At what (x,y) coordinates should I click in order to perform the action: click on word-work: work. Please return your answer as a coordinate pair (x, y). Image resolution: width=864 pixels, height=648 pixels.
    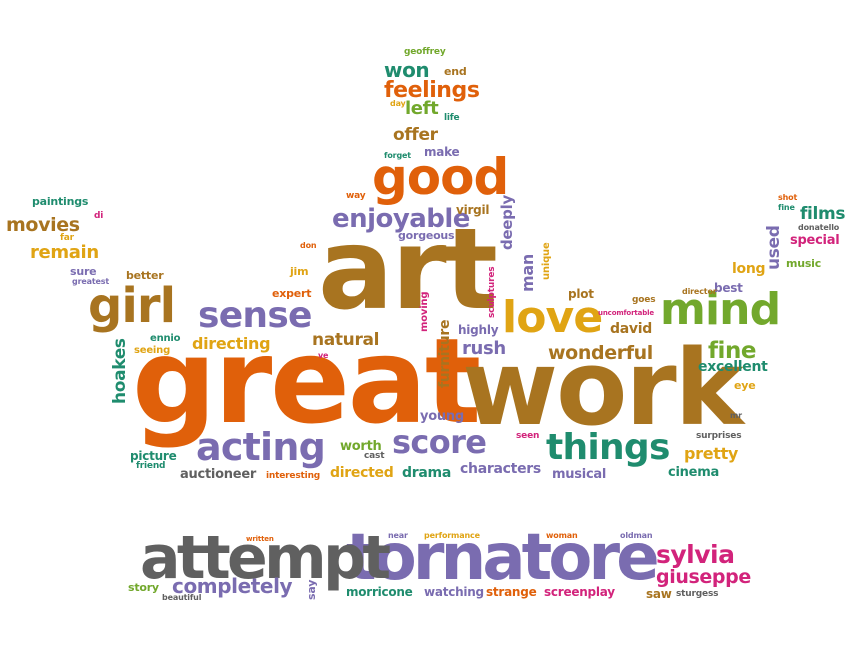
    Looking at the image, I should click on (603, 388).